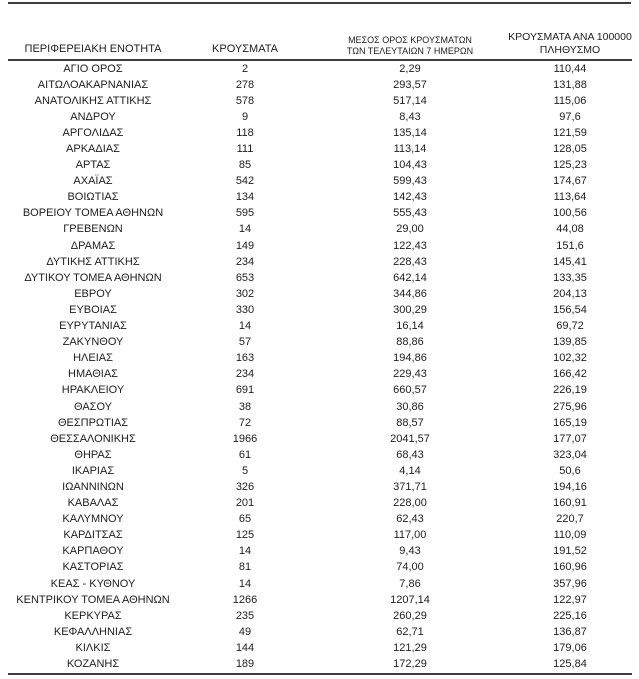 The image size is (639, 679). I want to click on table-row: ΚΑΒΑΛΑΣ 201 228,00 160,91, so click(320, 504).